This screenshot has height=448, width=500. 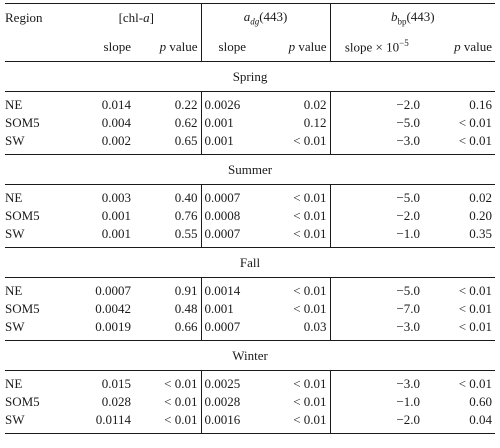 What do you see at coordinates (186, 104) in the screenshot?
I see `chl-p-cell: 0.22` at bounding box center [186, 104].